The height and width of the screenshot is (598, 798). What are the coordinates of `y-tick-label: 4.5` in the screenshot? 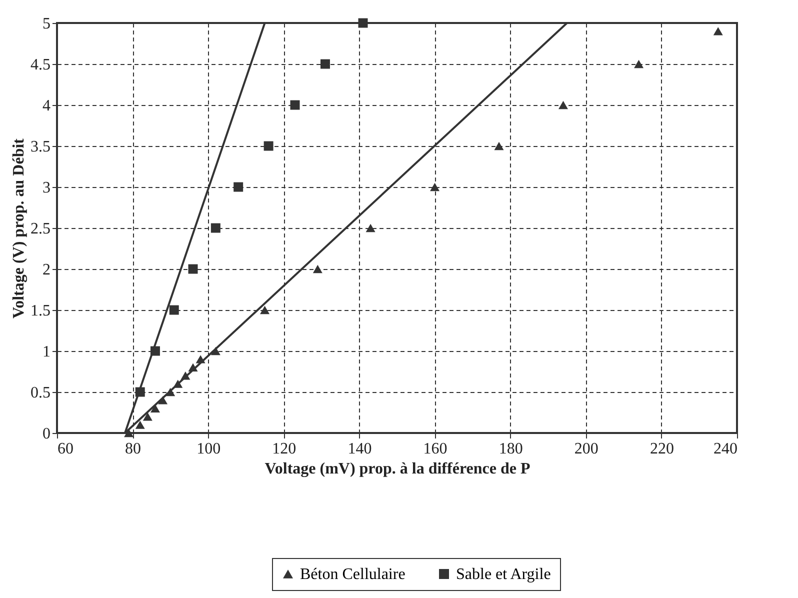 It's located at (40, 65).